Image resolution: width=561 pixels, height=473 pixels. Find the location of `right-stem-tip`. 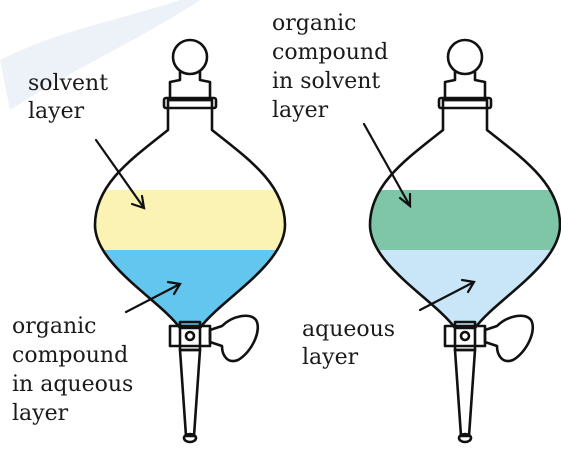

right-stem-tip is located at coordinates (465, 438).